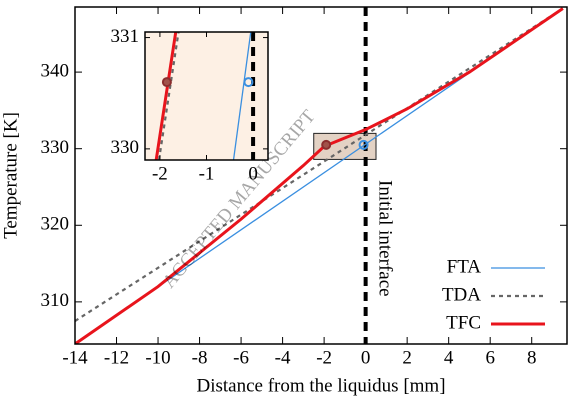 This screenshot has height=402, width=569. What do you see at coordinates (116, 357) in the screenshot?
I see `x-tick-label: -12` at bounding box center [116, 357].